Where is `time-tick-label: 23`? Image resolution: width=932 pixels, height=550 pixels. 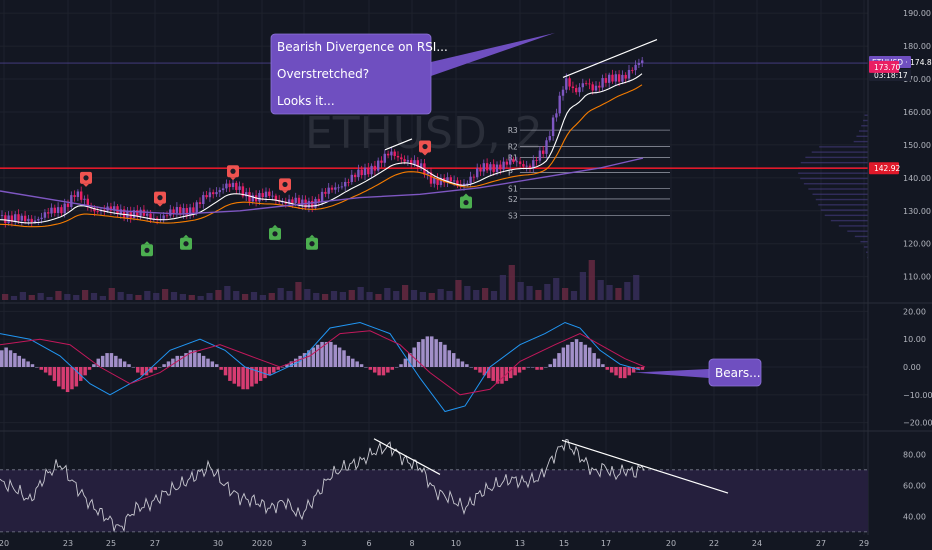
time-tick-label: 23 is located at coordinates (68, 543).